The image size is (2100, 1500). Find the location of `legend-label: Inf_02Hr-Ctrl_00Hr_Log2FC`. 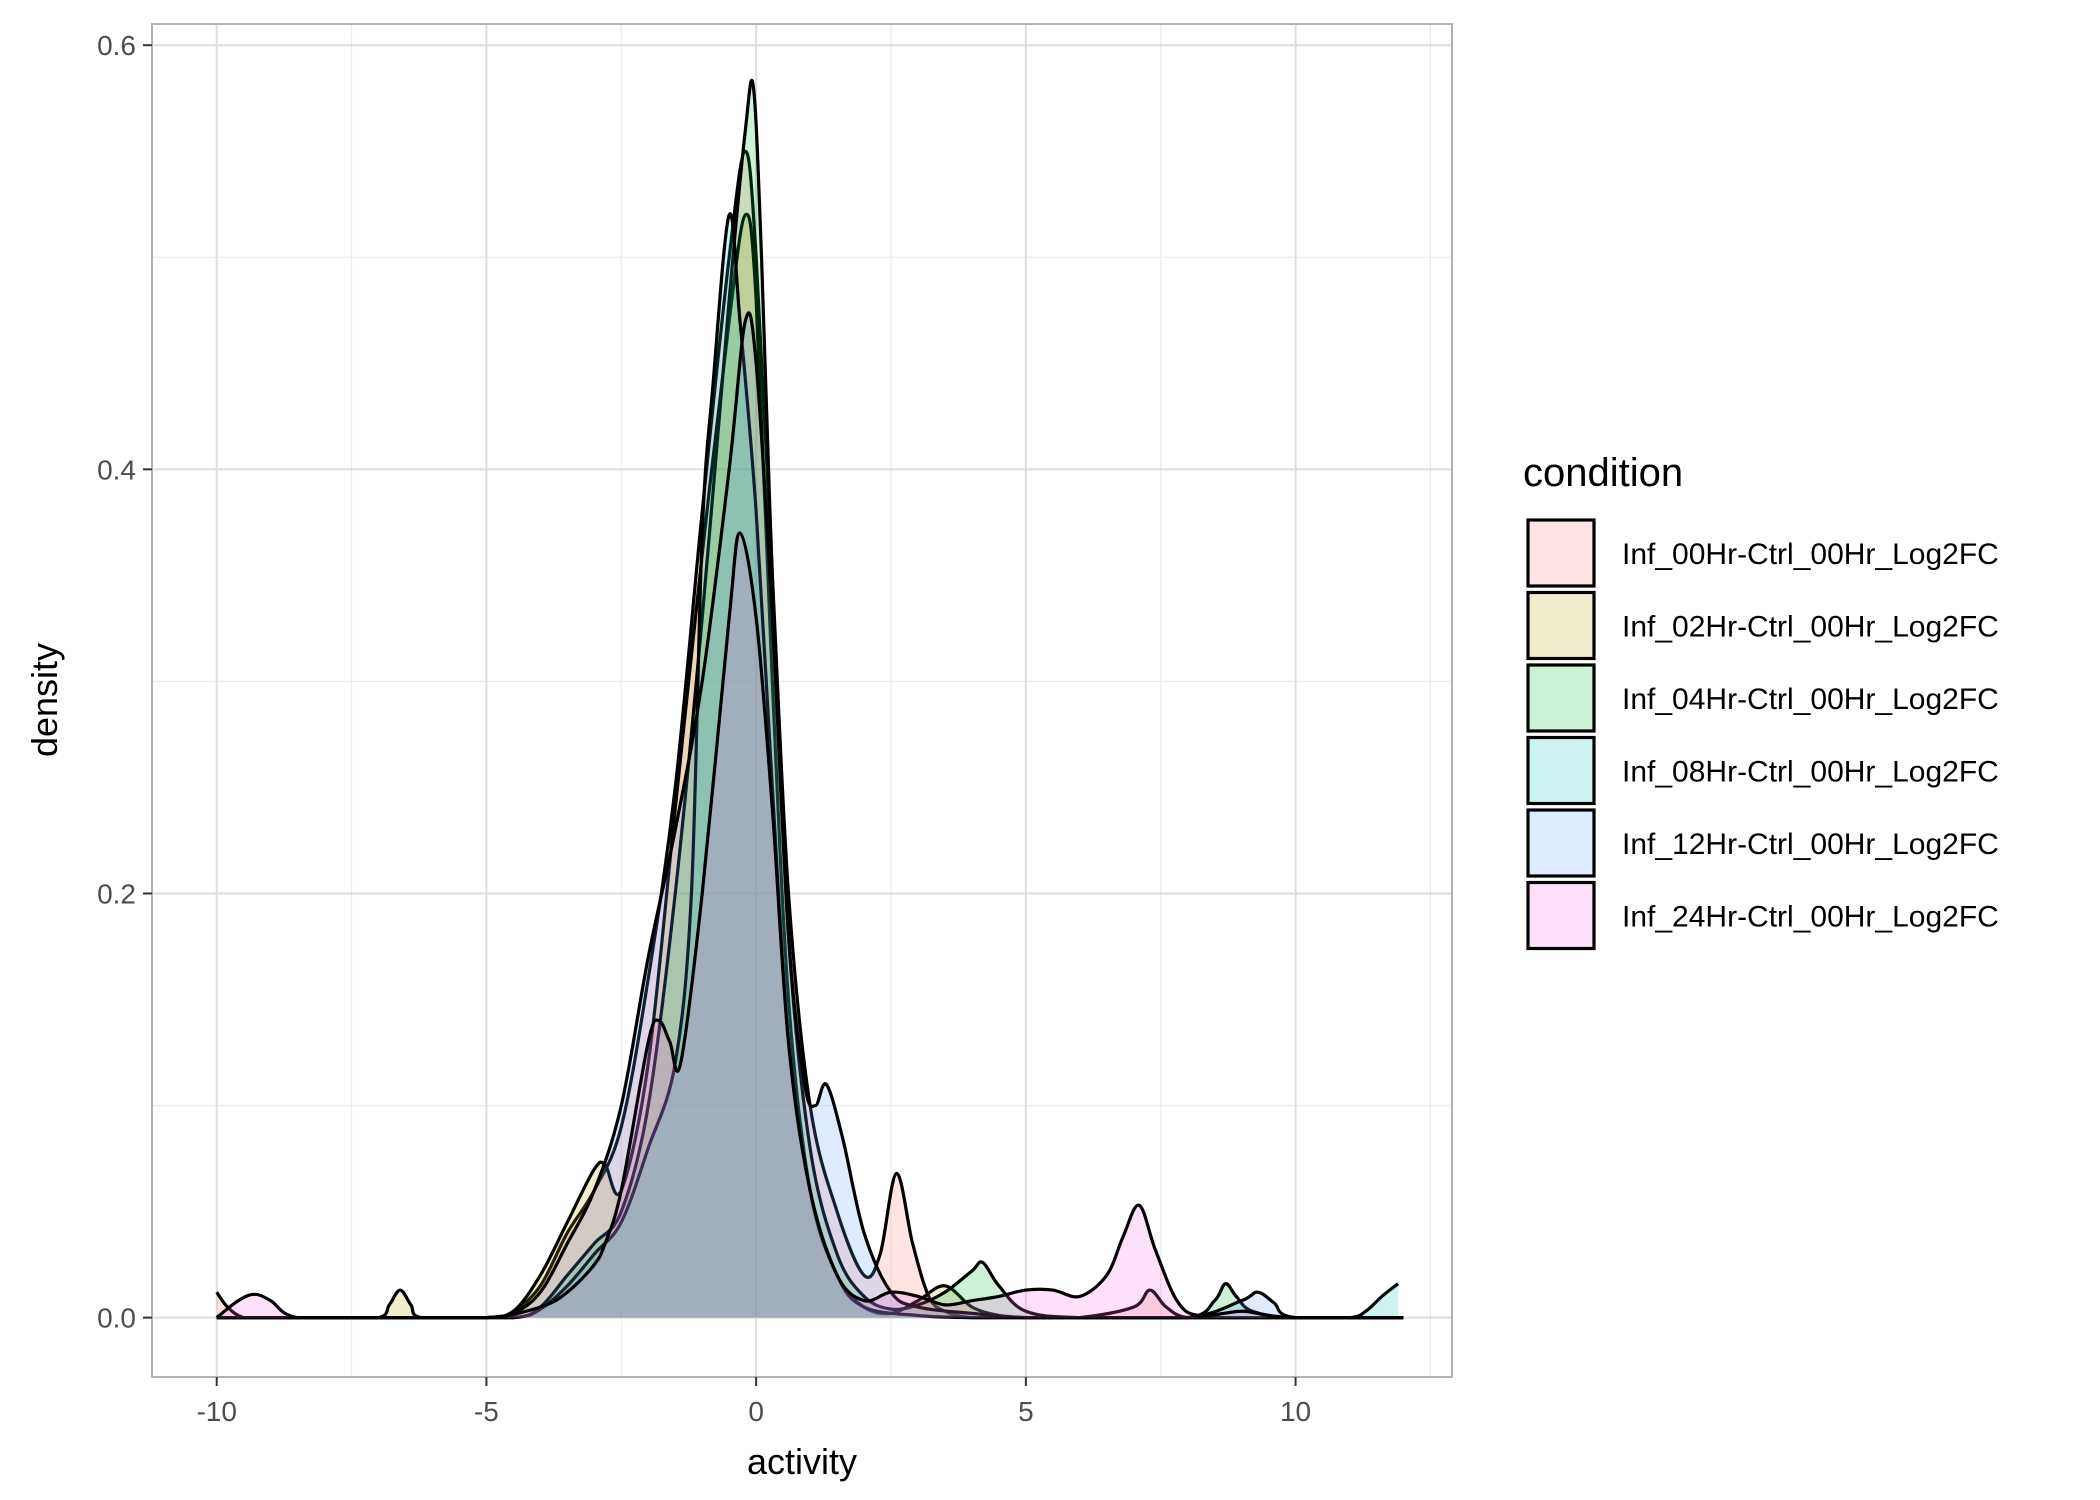

legend-label: Inf_02Hr-Ctrl_00Hr_Log2FC is located at coordinates (1810, 627).